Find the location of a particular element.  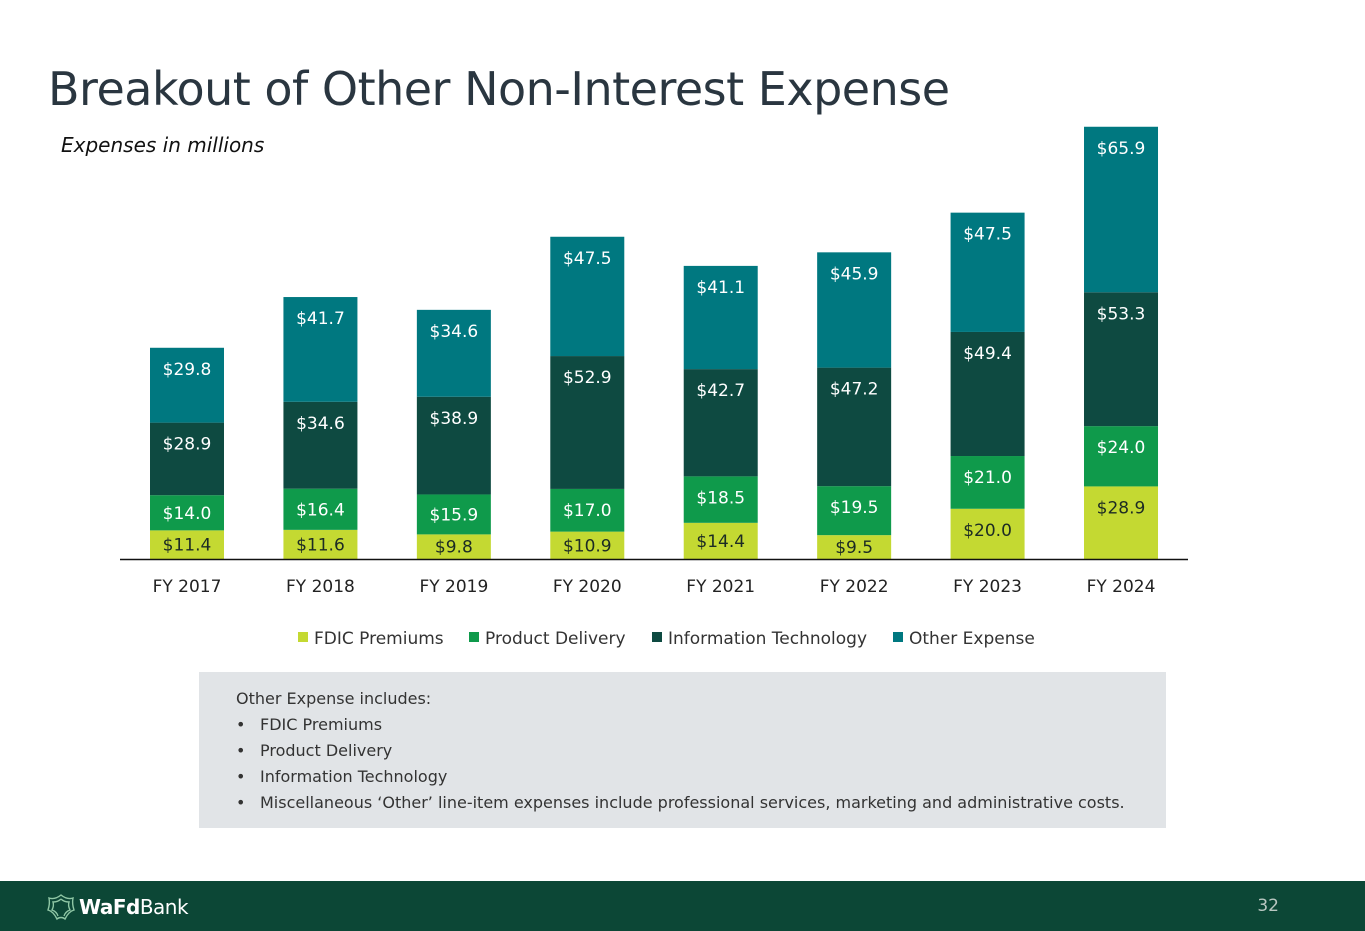

x-tick-label: FY 2023 is located at coordinates (987, 587).